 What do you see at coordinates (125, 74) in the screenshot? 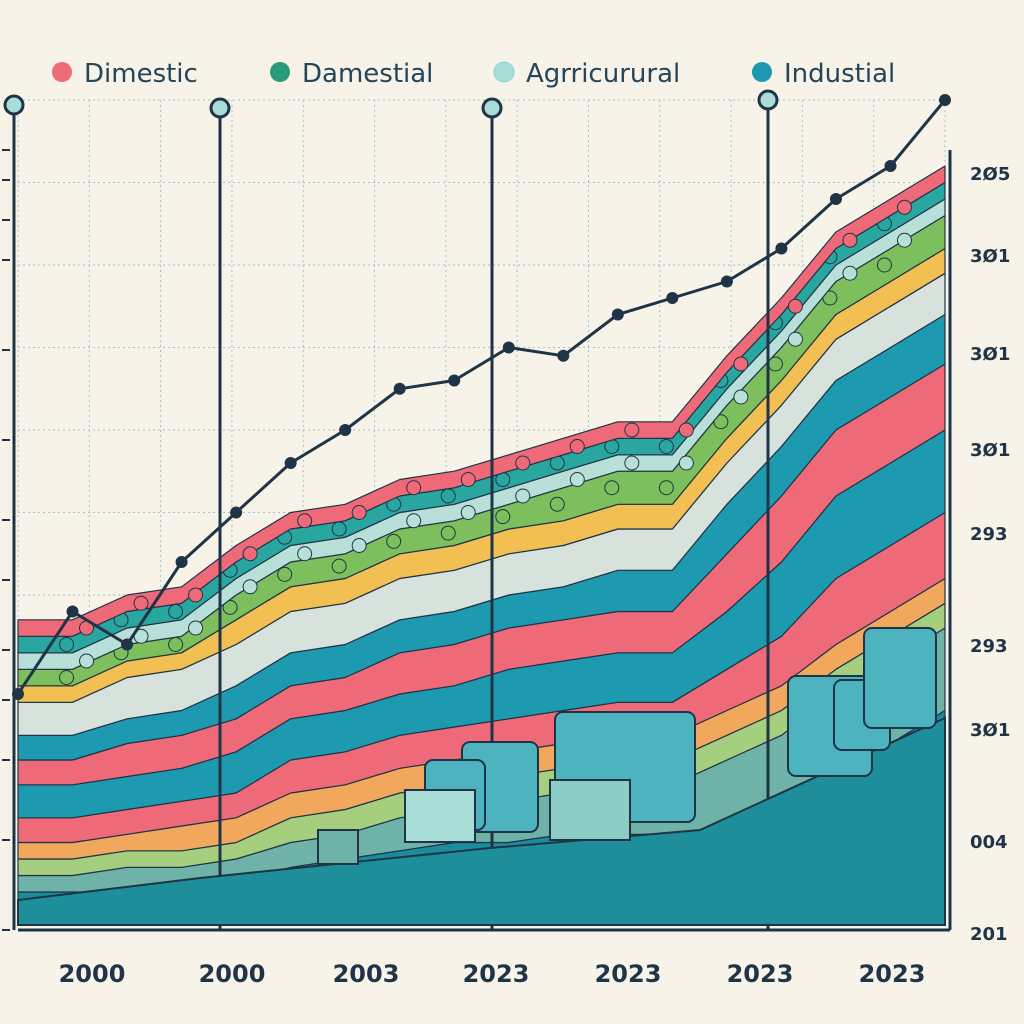
I see `legend-item-dimestic: Dimestic` at bounding box center [125, 74].